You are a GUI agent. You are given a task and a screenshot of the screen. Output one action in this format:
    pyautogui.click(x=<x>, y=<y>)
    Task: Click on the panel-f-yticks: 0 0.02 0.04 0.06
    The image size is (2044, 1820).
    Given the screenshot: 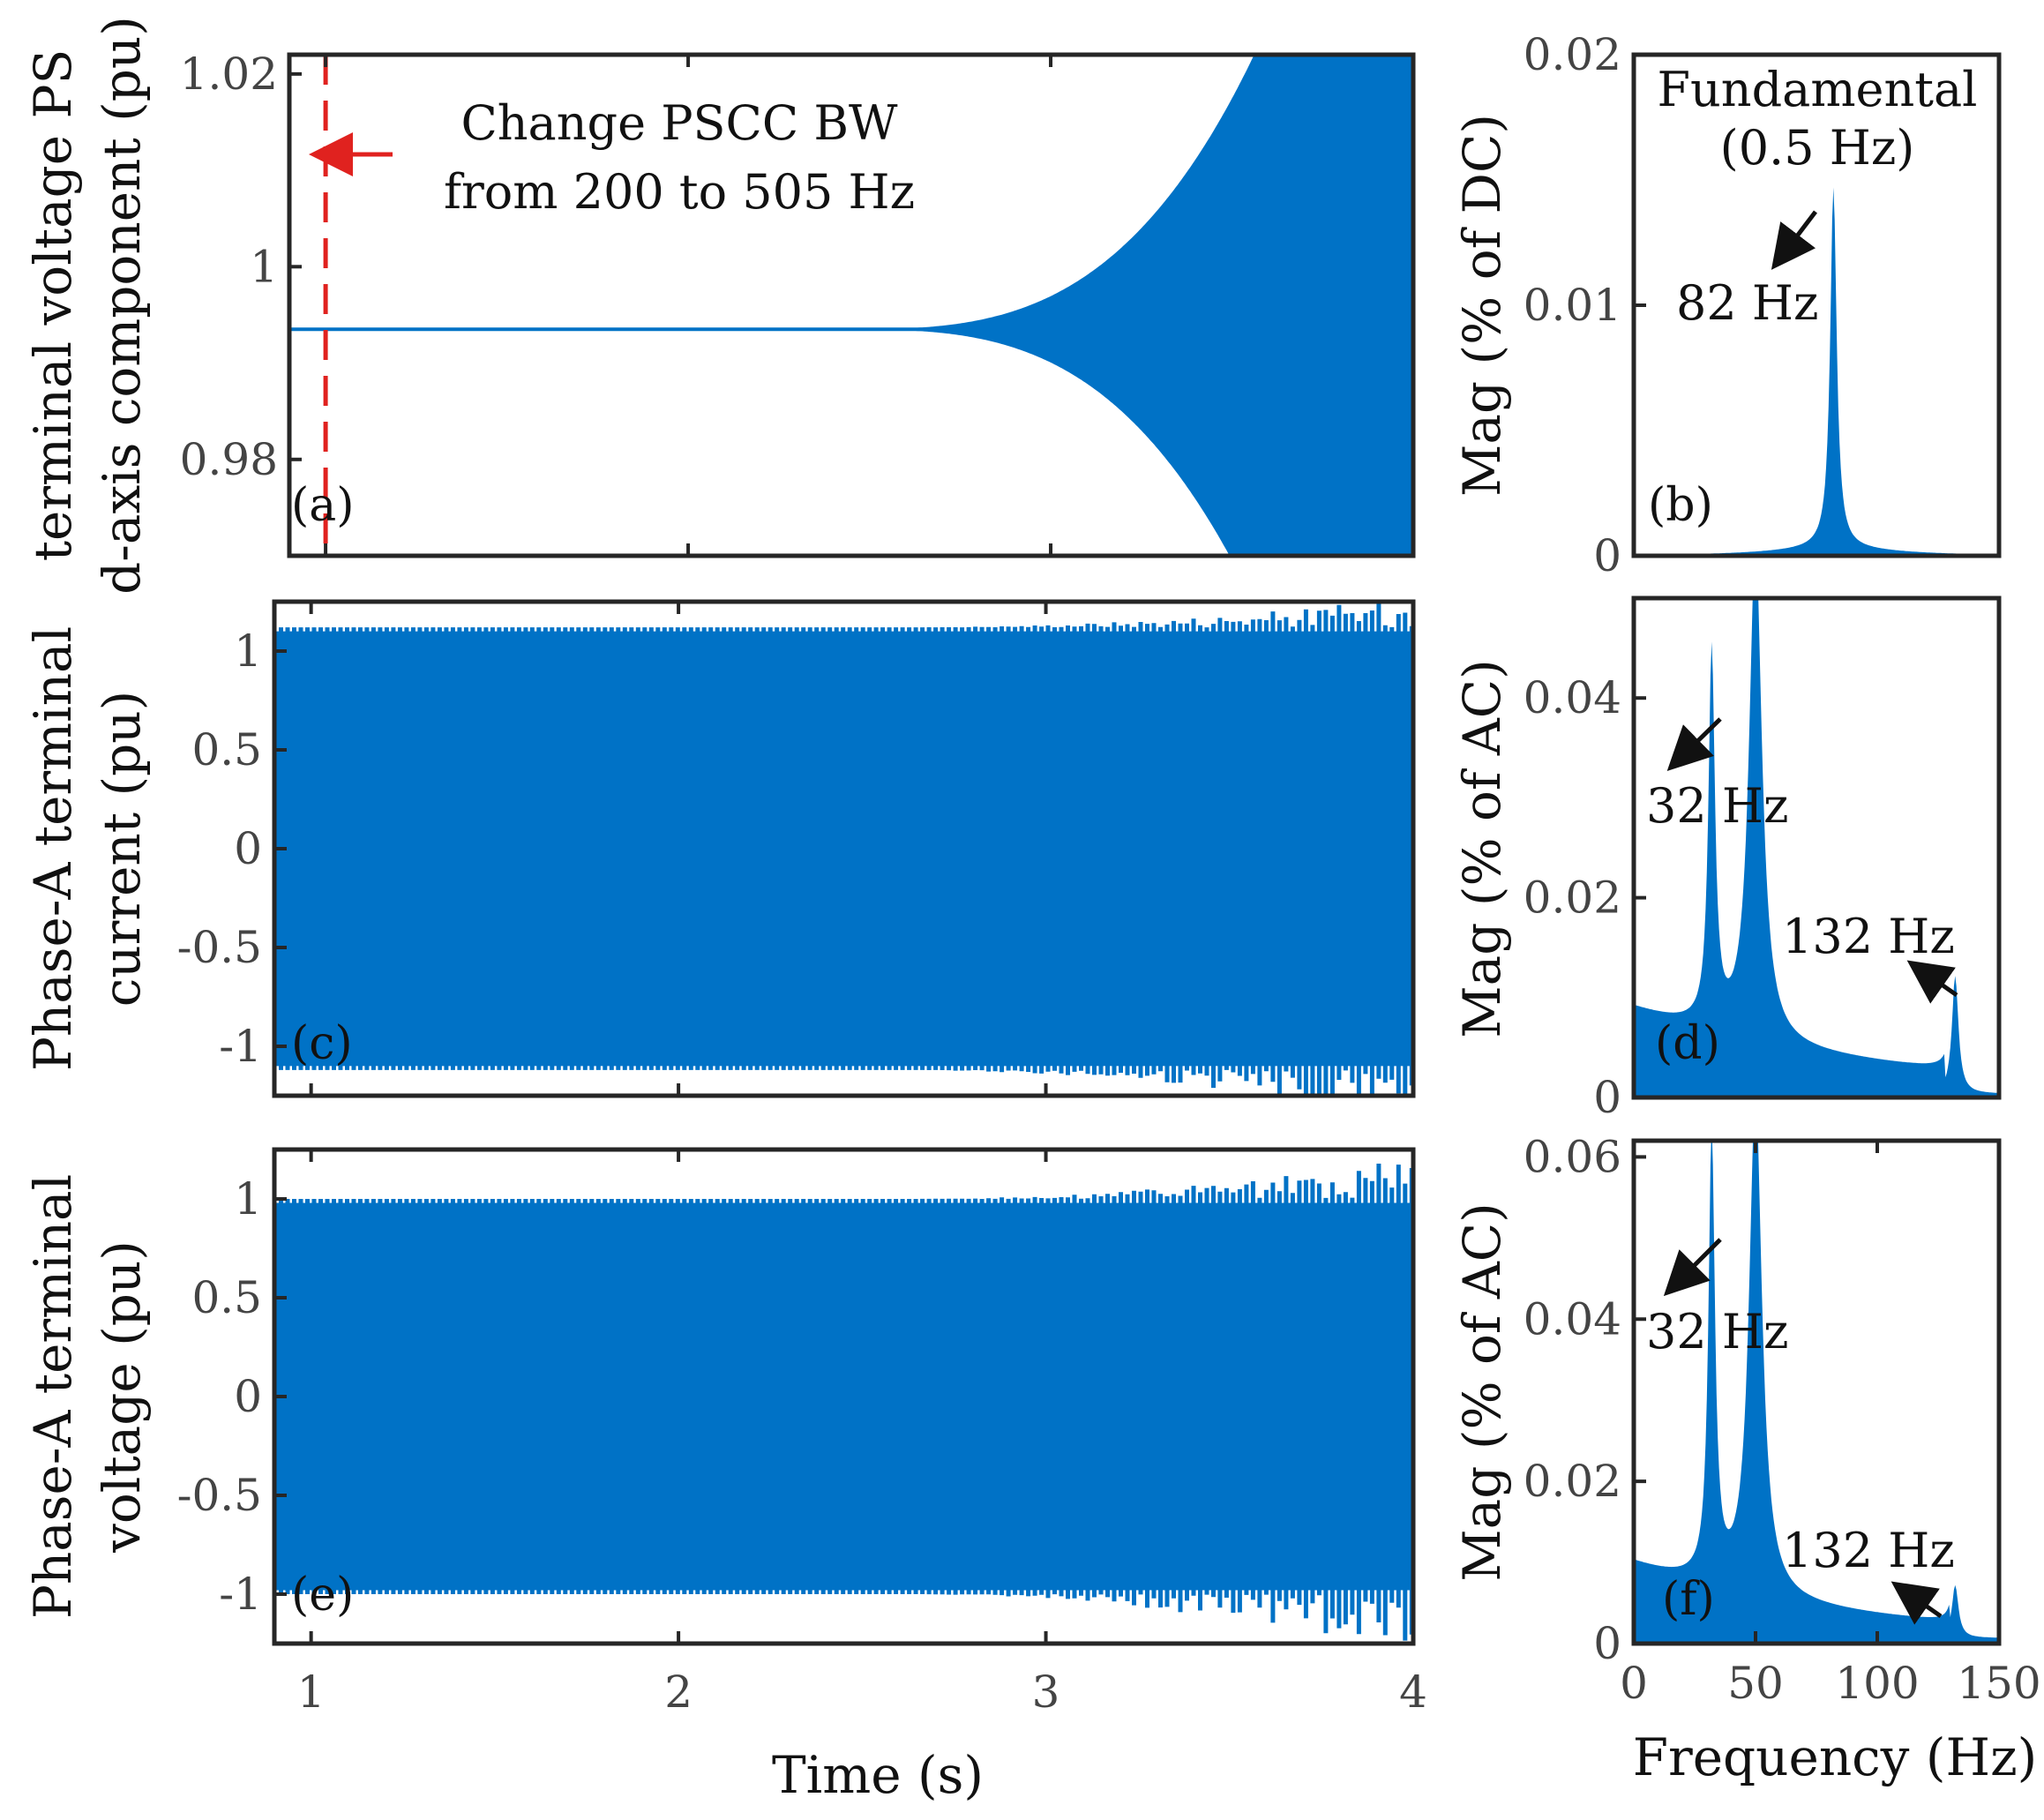 What is the action you would take?
    pyautogui.click(x=1585, y=1400)
    